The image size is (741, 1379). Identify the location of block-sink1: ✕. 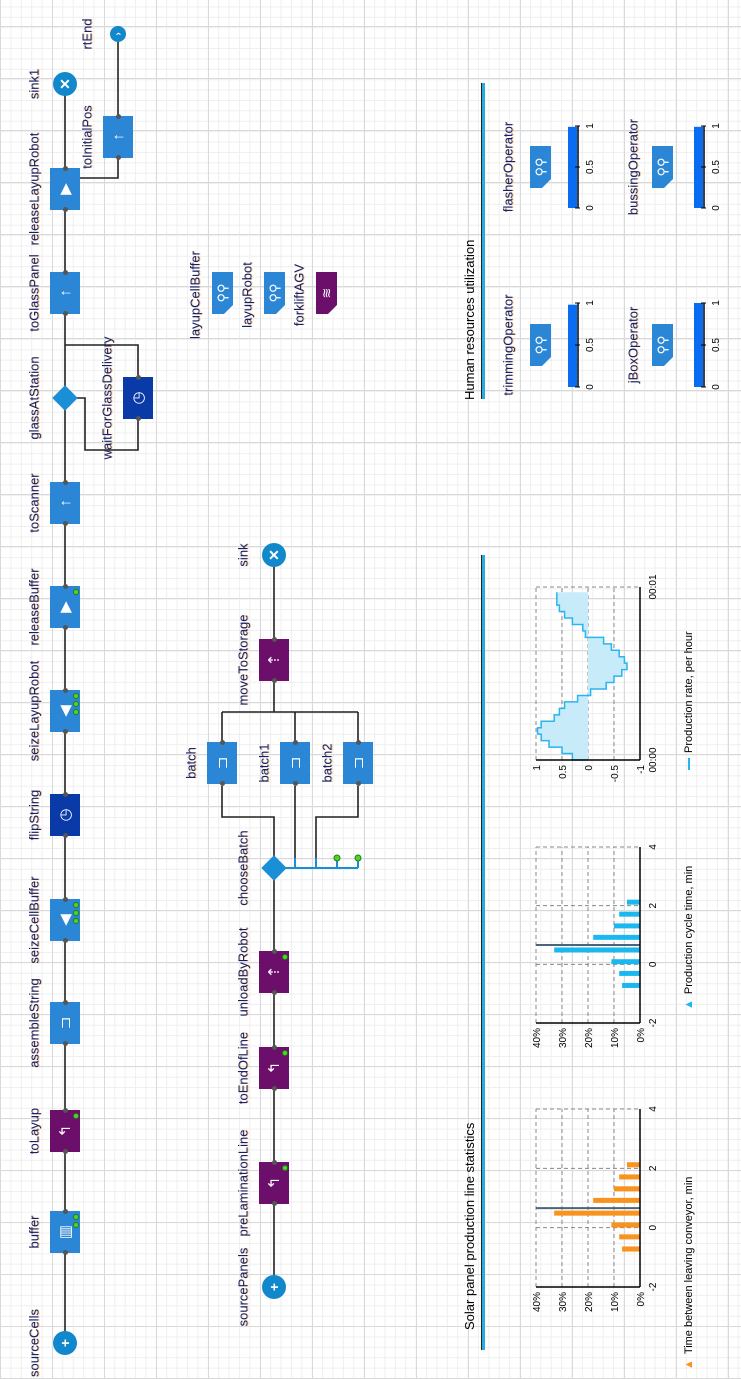
(65, 84).